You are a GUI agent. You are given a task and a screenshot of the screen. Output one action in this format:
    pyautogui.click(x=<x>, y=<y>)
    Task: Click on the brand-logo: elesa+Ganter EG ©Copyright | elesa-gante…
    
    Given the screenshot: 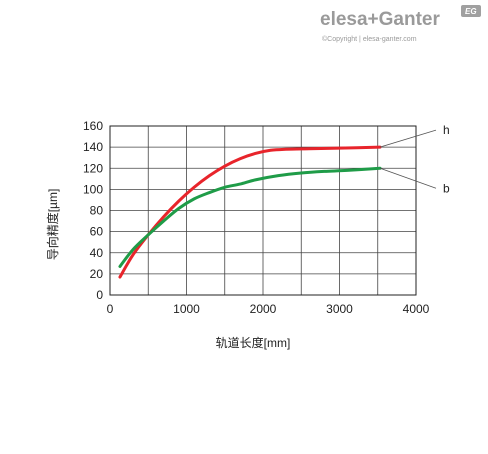 What is the action you would take?
    pyautogui.click(x=400, y=24)
    